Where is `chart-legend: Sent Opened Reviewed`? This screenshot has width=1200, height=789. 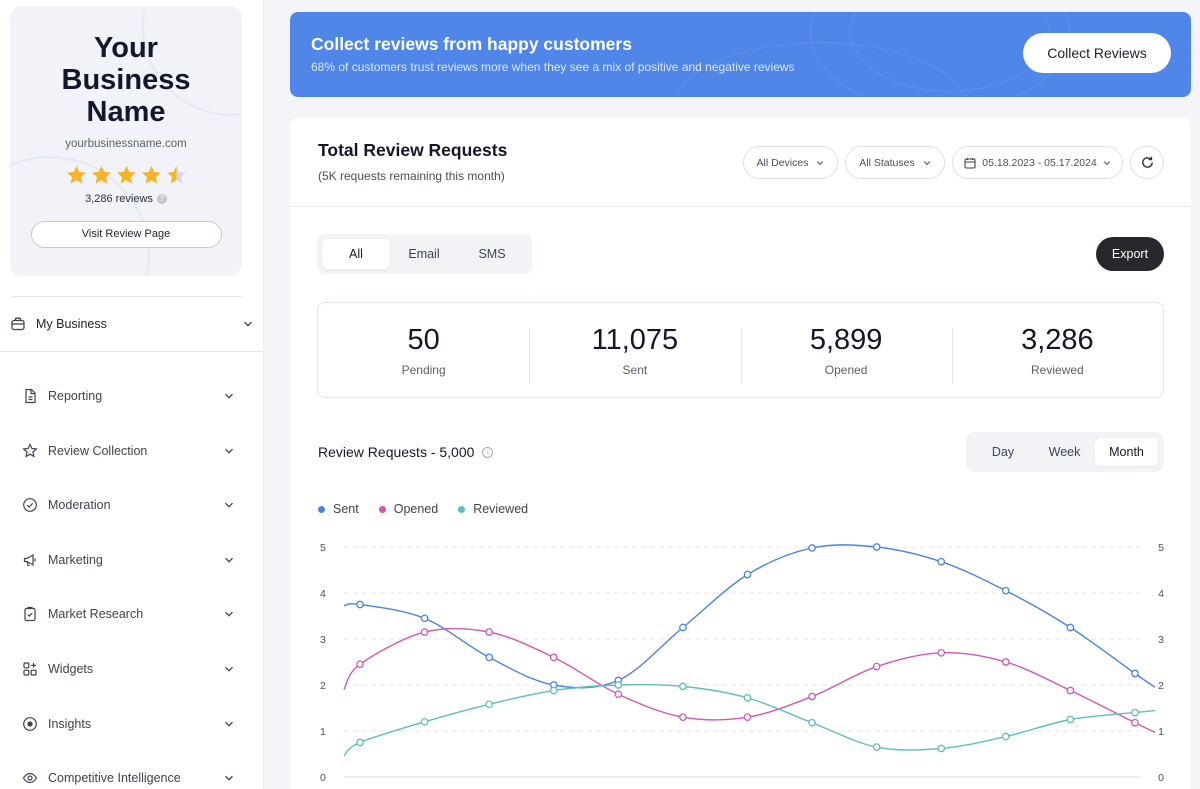
chart-legend: Sent Opened Reviewed is located at coordinates (423, 509).